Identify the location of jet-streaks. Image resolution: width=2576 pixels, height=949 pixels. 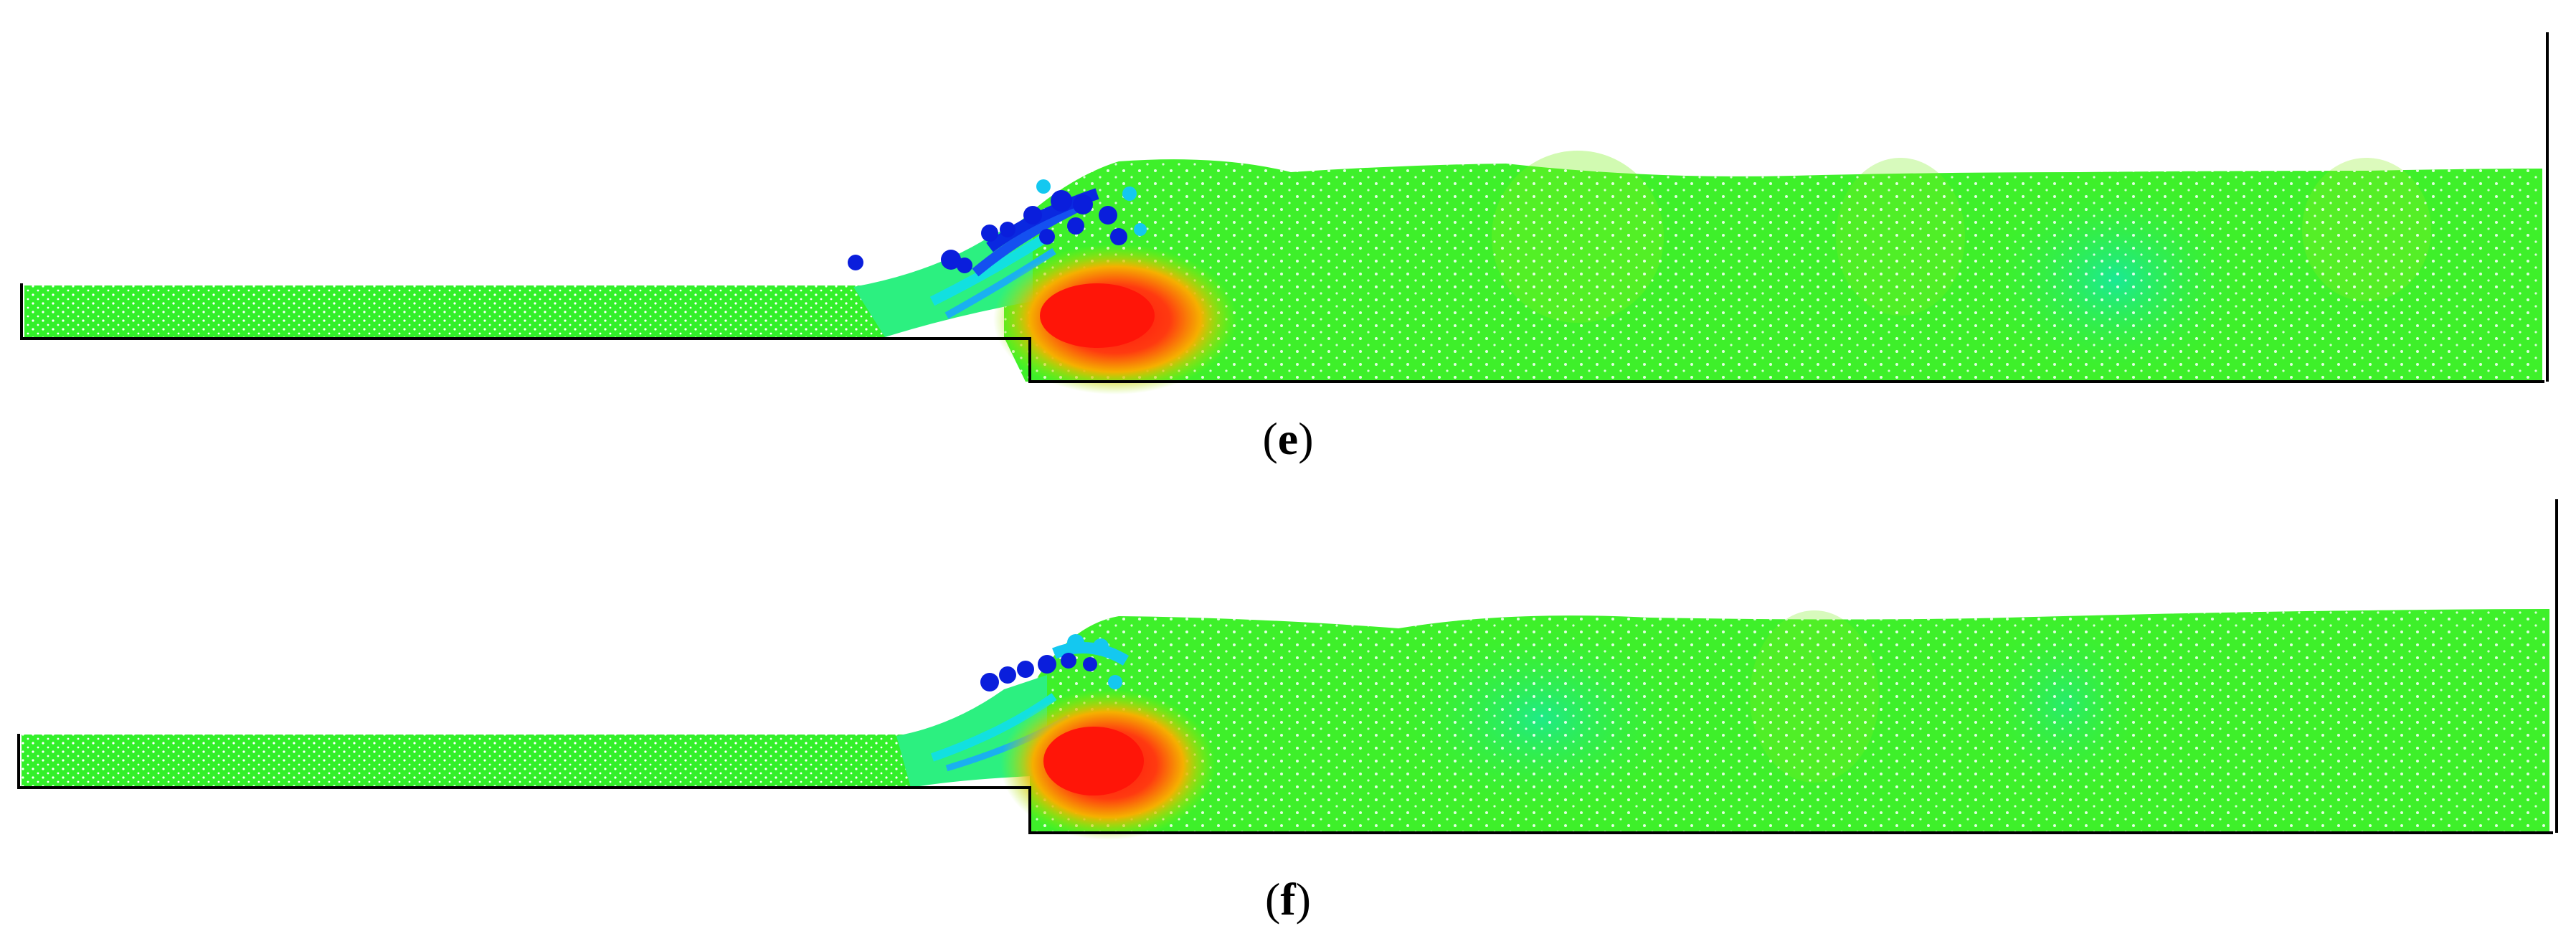
(943, 276).